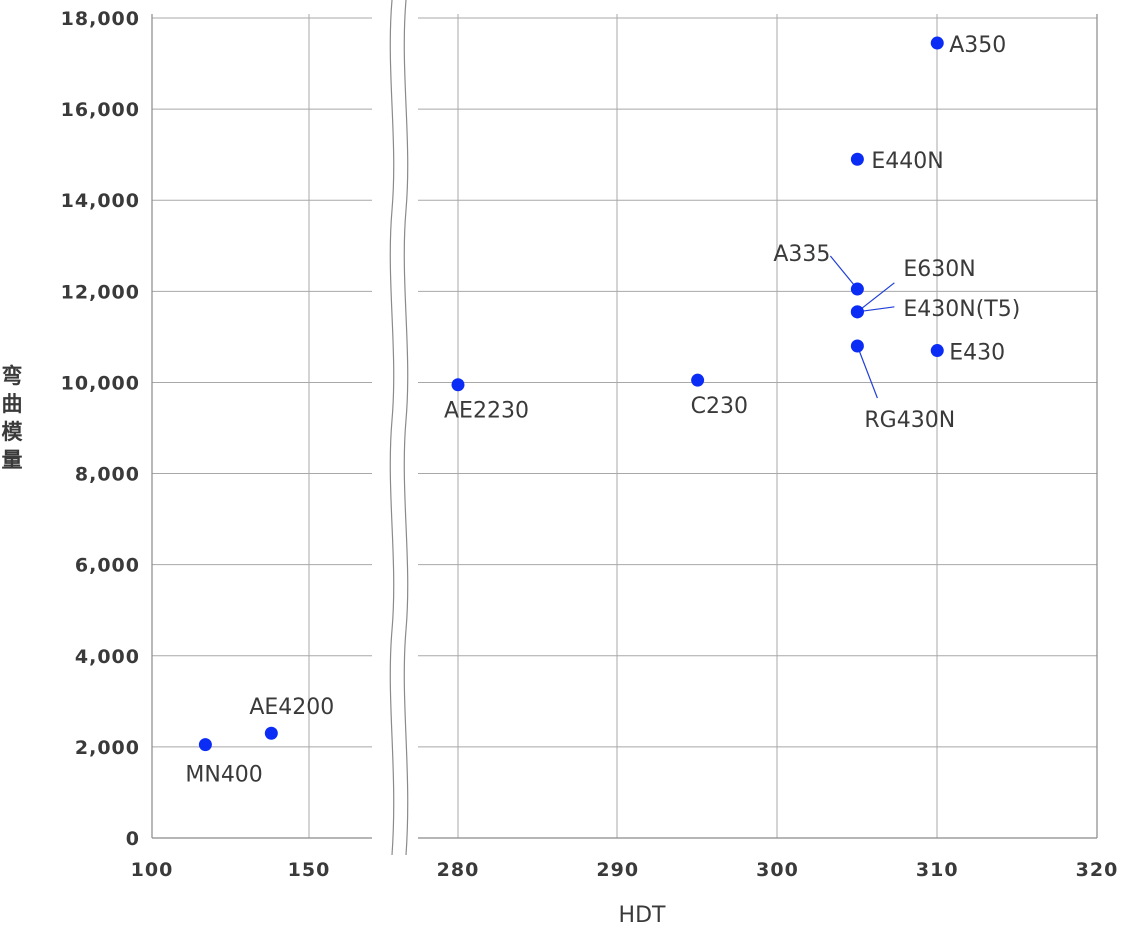 The height and width of the screenshot is (925, 1122). Describe the element at coordinates (12, 404) in the screenshot. I see `y-axis-label-char: 曲` at that location.